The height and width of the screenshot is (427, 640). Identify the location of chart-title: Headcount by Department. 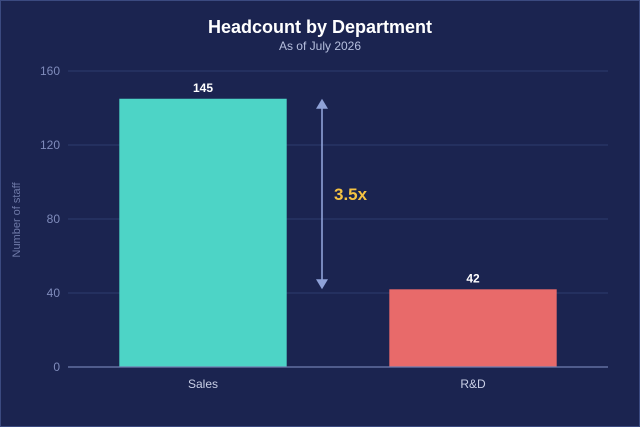
(320, 27).